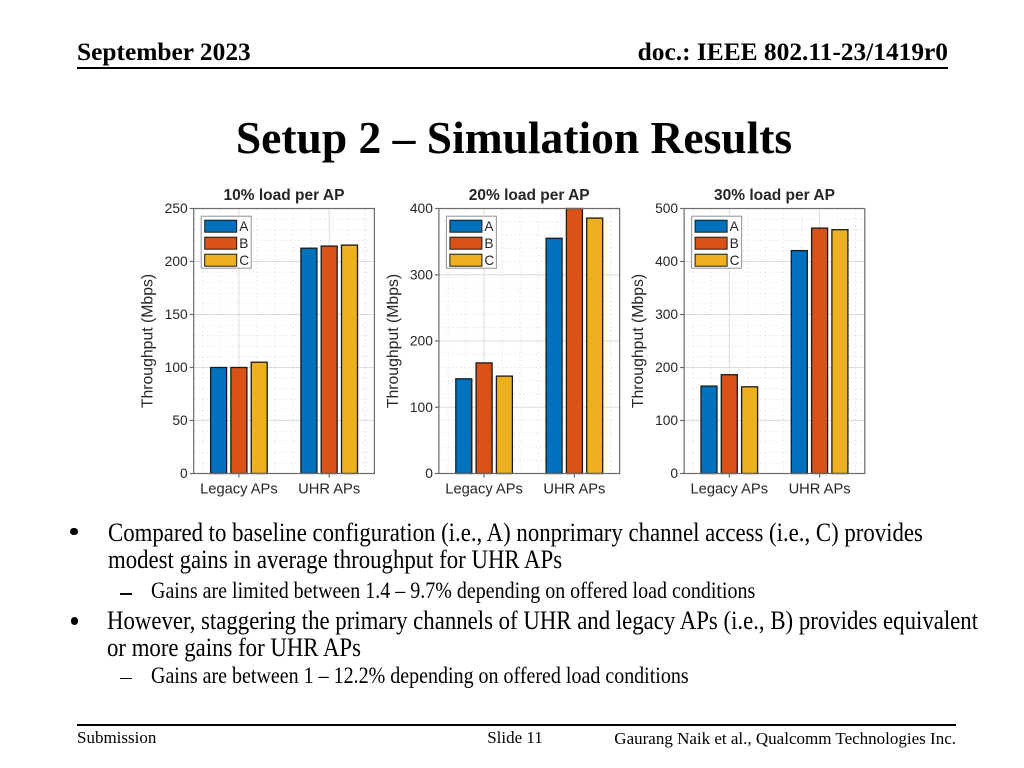  Describe the element at coordinates (284, 195) in the screenshot. I see `svg-text: 10% load per AP` at that location.